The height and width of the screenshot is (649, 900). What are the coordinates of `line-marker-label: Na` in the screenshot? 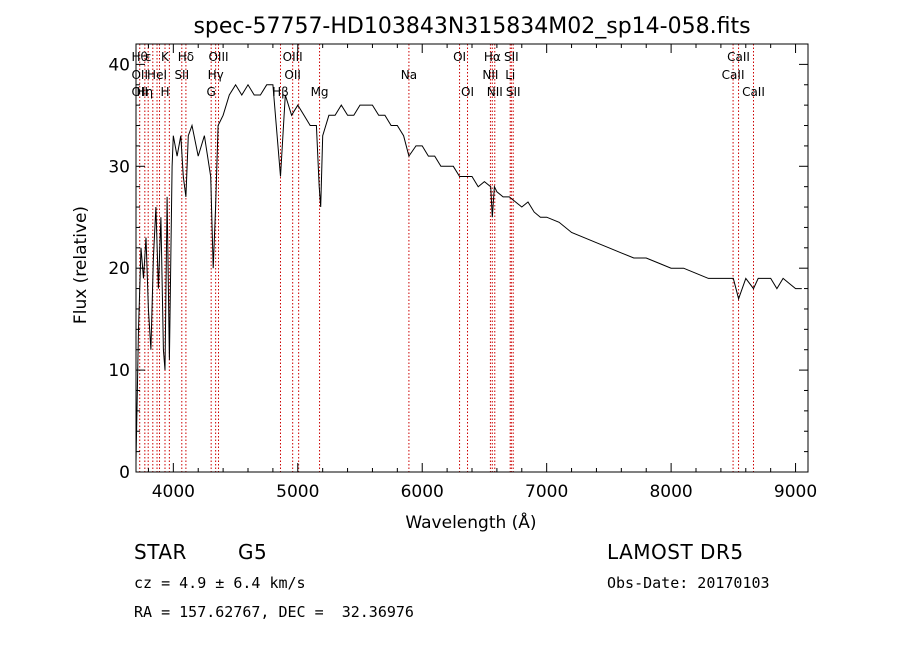 It's located at (409, 75).